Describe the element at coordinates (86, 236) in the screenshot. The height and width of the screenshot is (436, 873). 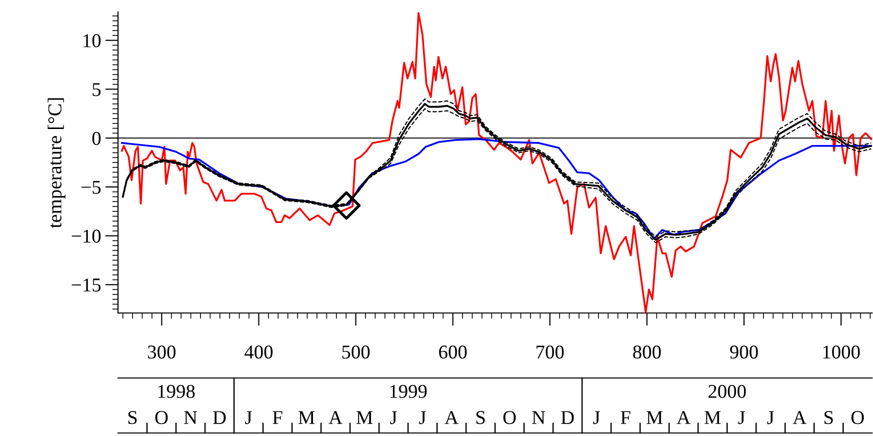
I see `y-tick-label: −10` at that location.